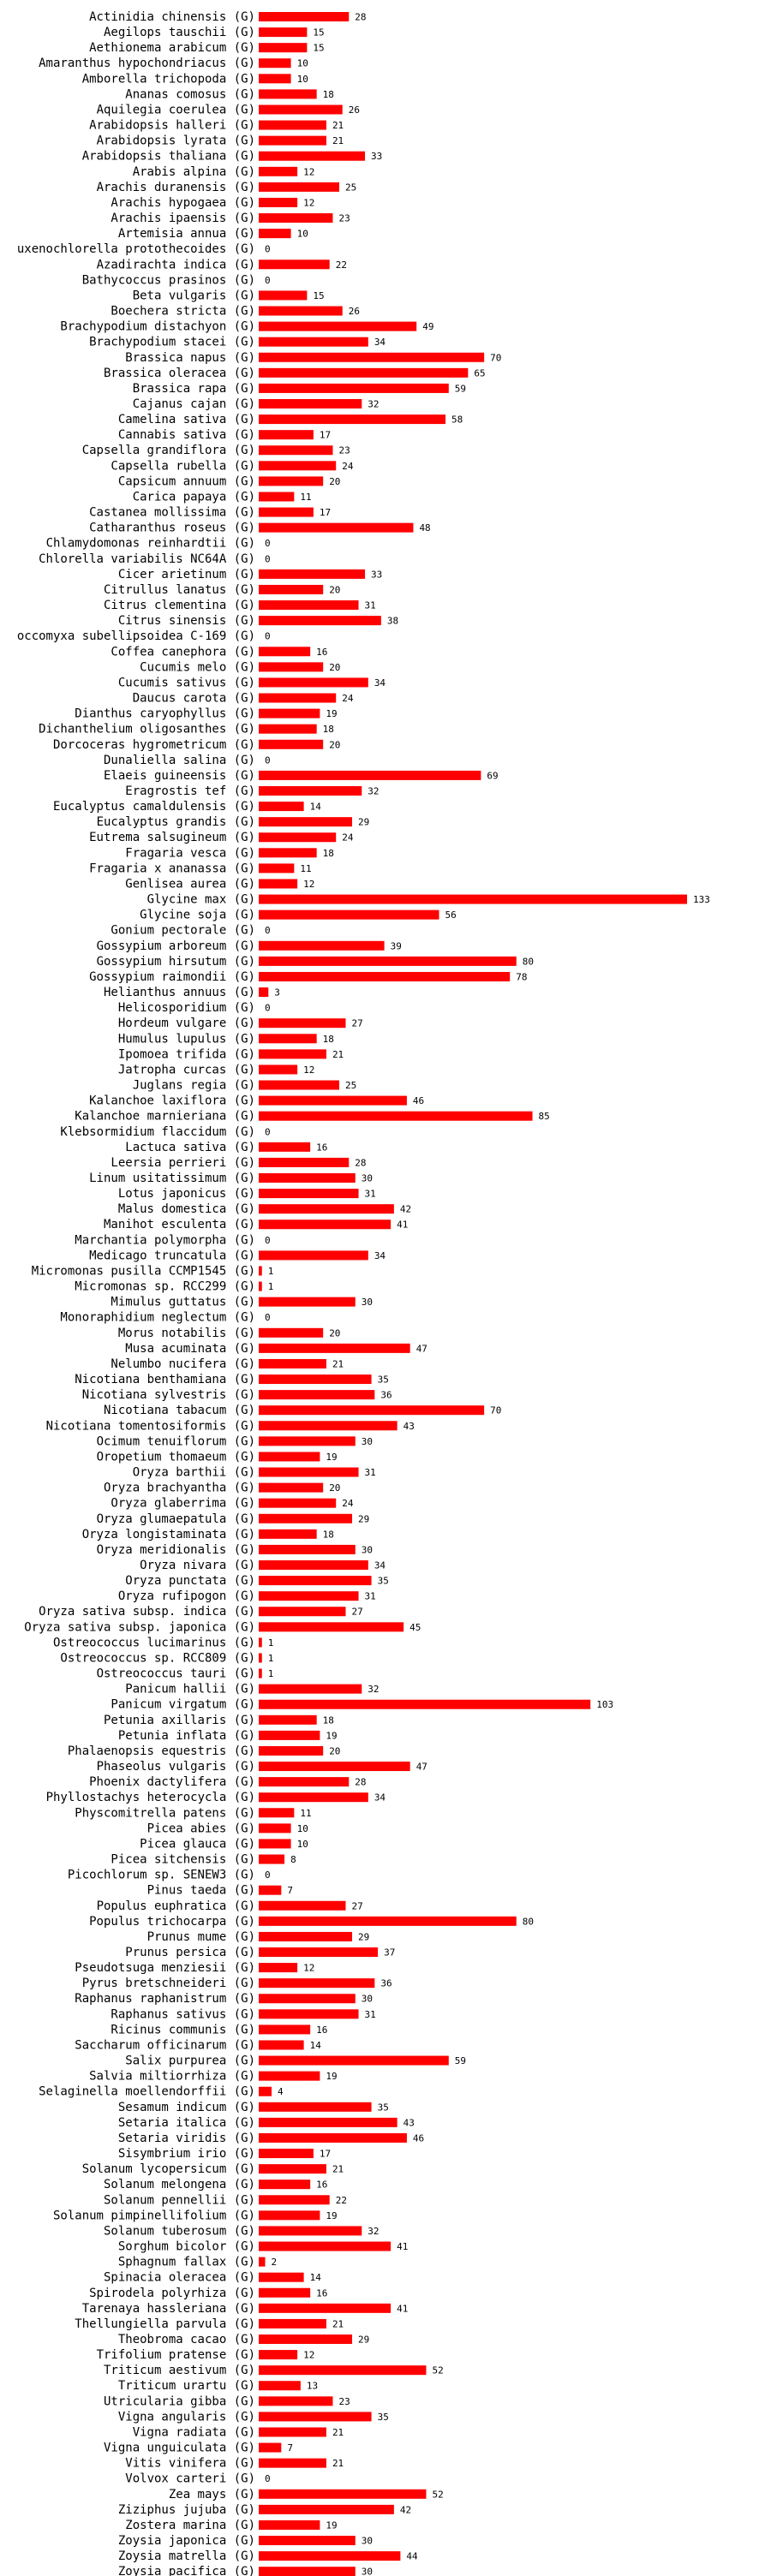 The width and height of the screenshot is (771, 2576). I want to click on category-label-111: Petunia inflata (G), so click(187, 1736).